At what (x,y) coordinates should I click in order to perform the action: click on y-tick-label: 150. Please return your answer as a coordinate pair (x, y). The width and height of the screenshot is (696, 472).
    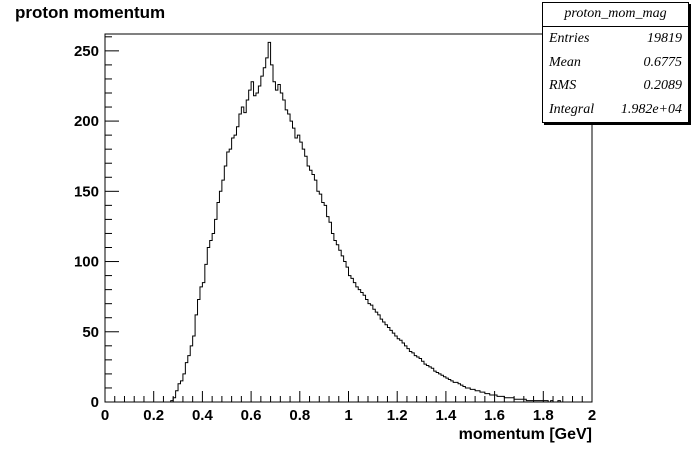
    Looking at the image, I should click on (86, 191).